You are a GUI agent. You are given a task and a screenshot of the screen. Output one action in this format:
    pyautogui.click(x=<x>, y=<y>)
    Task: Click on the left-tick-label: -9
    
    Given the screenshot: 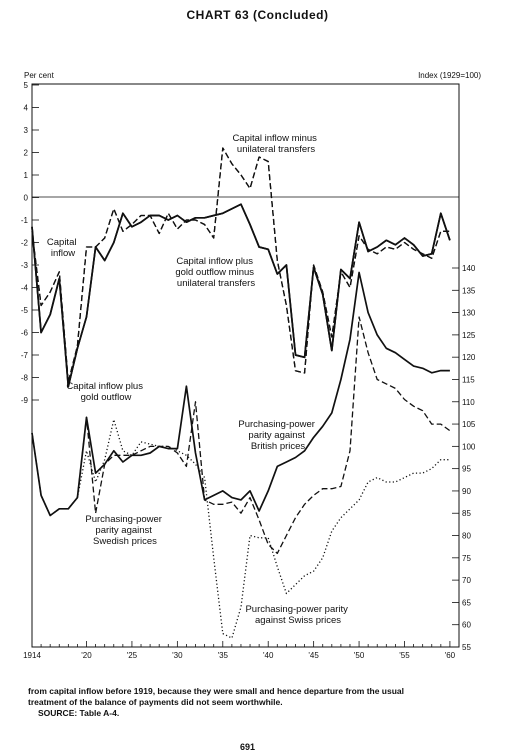 What is the action you would take?
    pyautogui.click(x=25, y=400)
    